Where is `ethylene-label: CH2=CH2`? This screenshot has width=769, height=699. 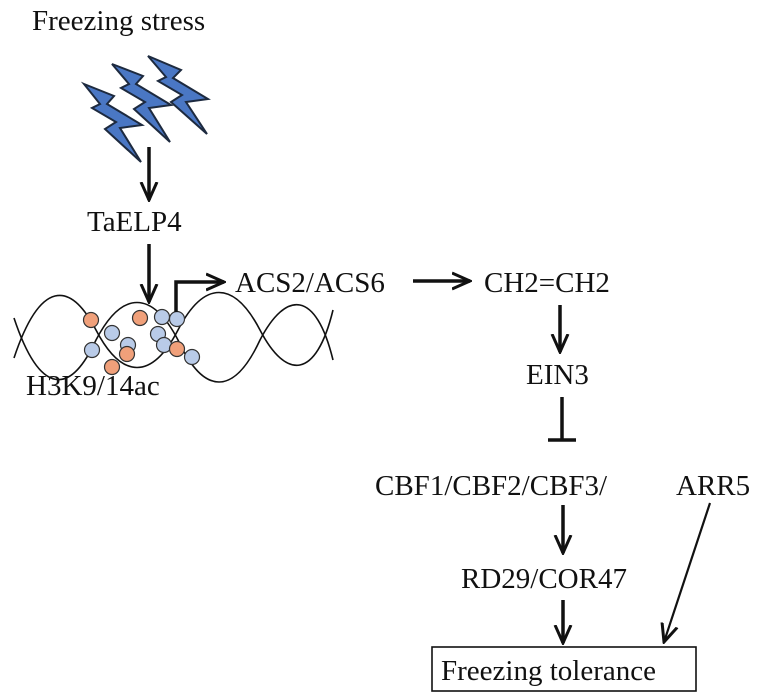 ethylene-label: CH2=CH2 is located at coordinates (547, 283).